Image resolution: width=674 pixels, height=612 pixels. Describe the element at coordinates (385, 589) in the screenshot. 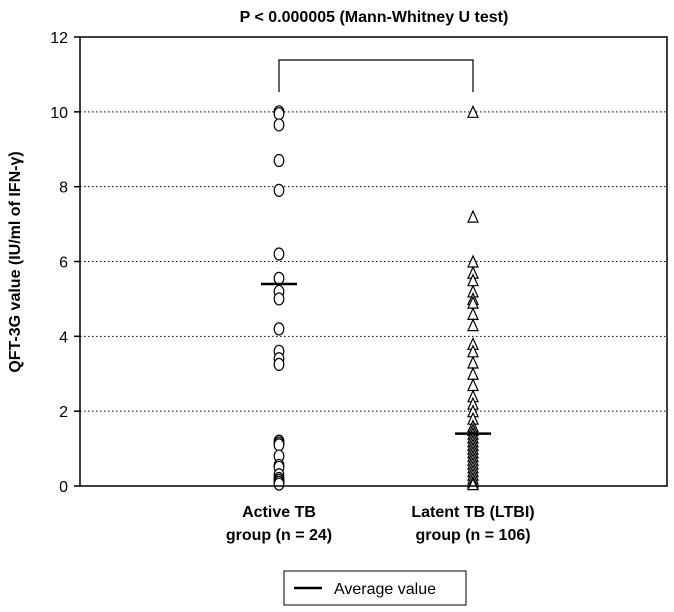

I see `legend-average-label: Average value` at that location.